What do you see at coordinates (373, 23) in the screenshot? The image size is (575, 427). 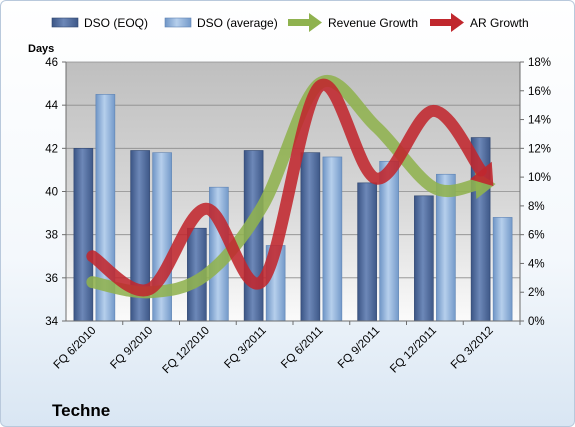 I see `legend-label: Revenue Growth` at bounding box center [373, 23].